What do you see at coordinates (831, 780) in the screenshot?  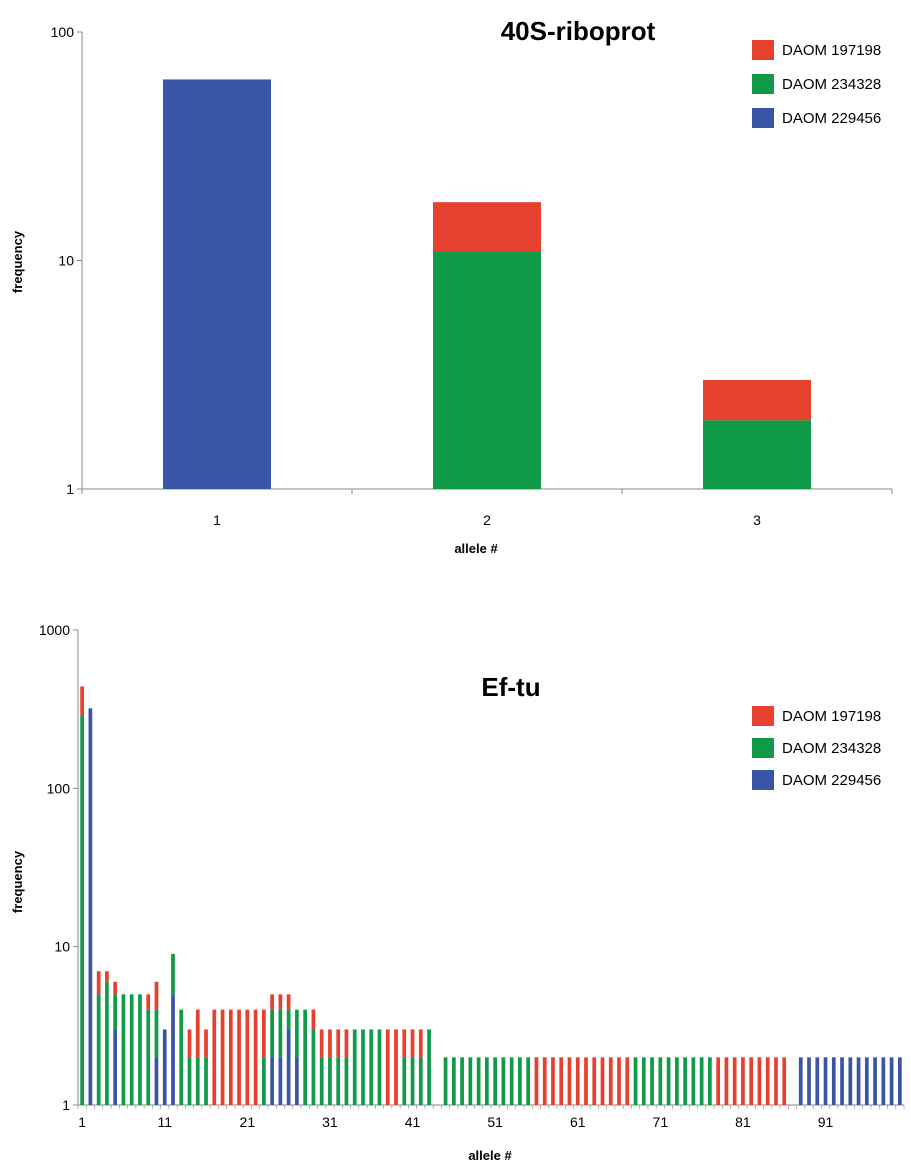 I see `legend-label: DAOM 229456` at bounding box center [831, 780].